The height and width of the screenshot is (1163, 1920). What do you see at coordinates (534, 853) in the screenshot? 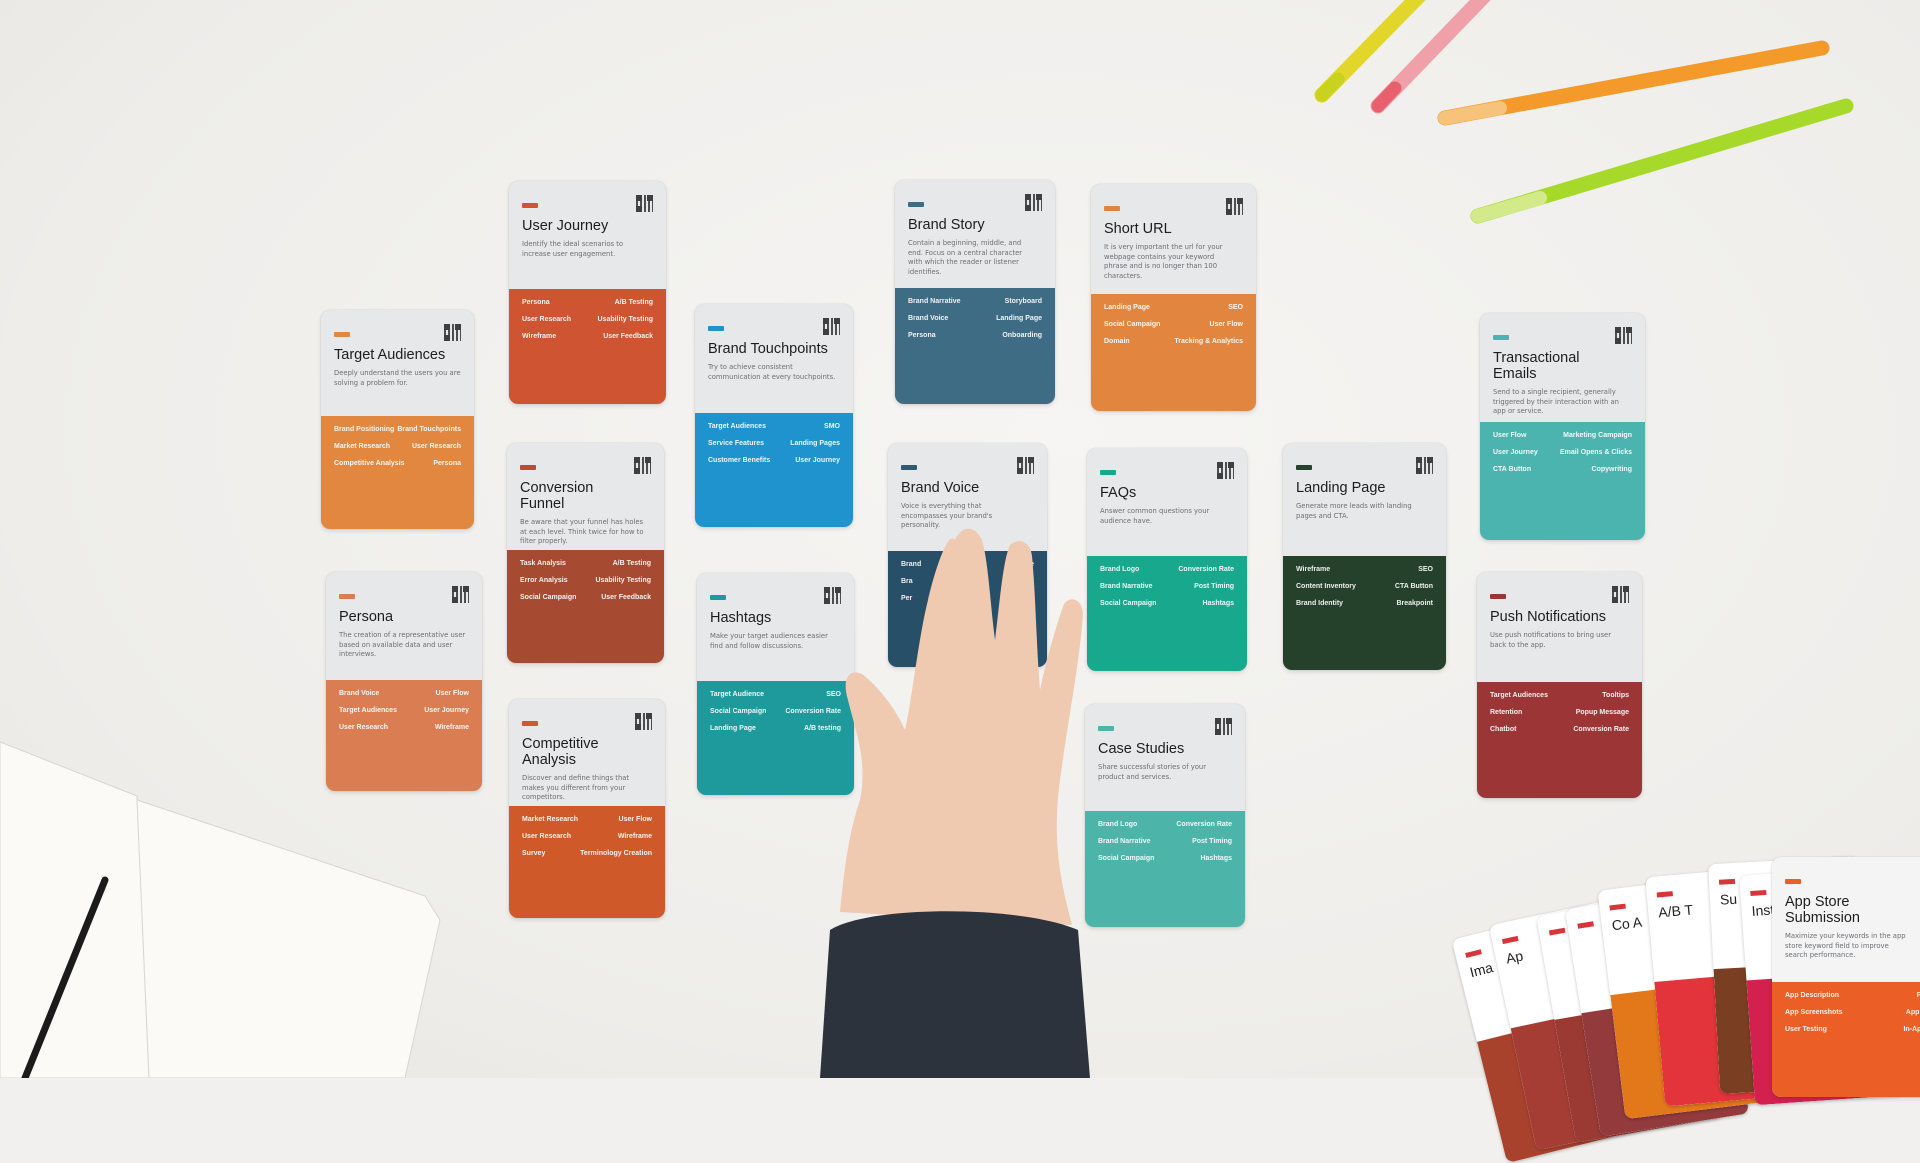
I see `item-left: Survey` at bounding box center [534, 853].